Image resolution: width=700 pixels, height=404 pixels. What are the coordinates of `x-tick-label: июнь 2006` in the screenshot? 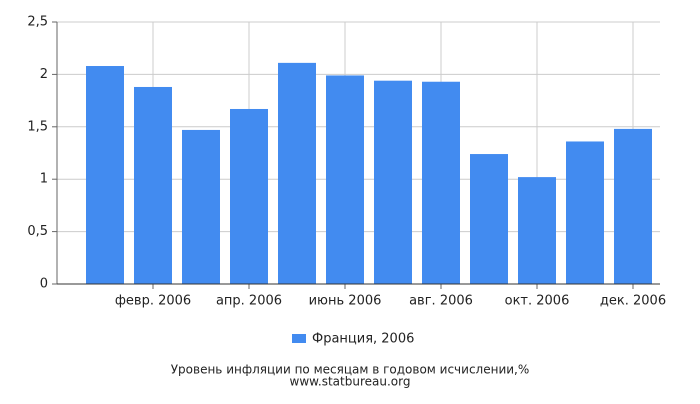 It's located at (345, 301).